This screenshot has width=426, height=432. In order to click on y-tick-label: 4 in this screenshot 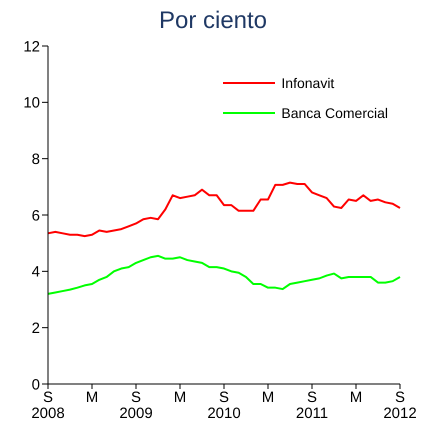, I will do `click(36, 272)`.